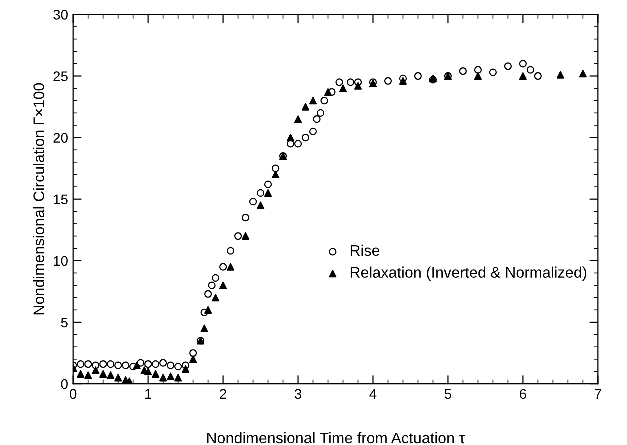 Image resolution: width=627 pixels, height=445 pixels. Describe the element at coordinates (468, 273) in the screenshot. I see `legend-label: Relaxation (Inverted & Normalized)` at that location.